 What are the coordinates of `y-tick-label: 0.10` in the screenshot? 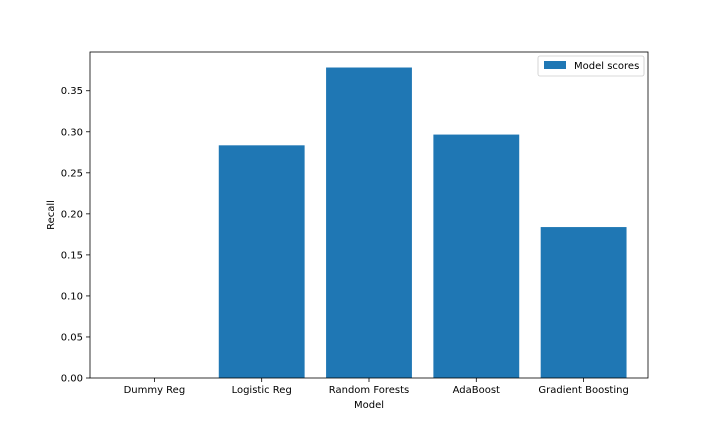 It's located at (72, 296).